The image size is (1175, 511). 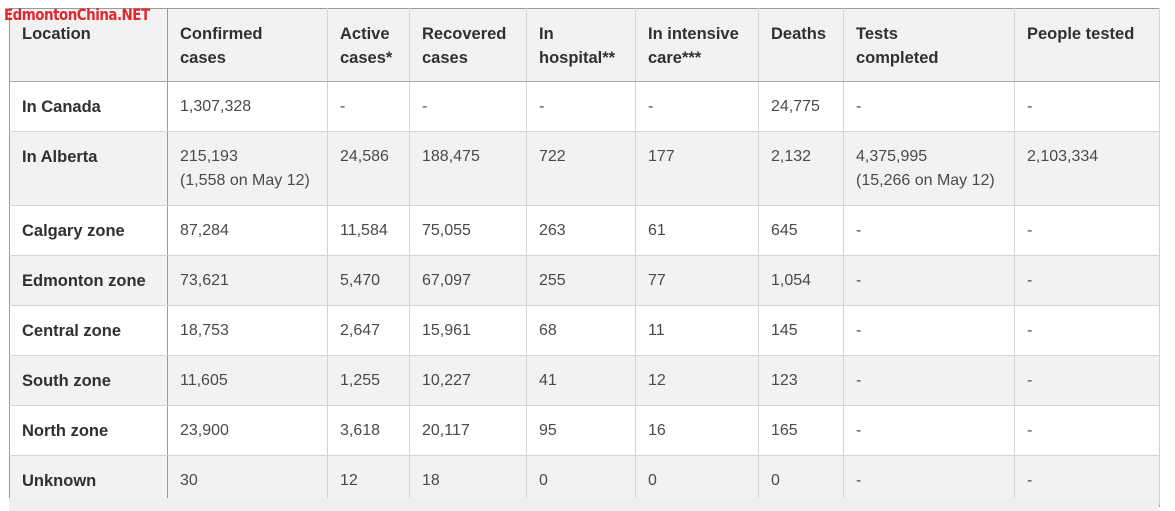 I want to click on cell-location: In Canada, so click(x=88, y=106).